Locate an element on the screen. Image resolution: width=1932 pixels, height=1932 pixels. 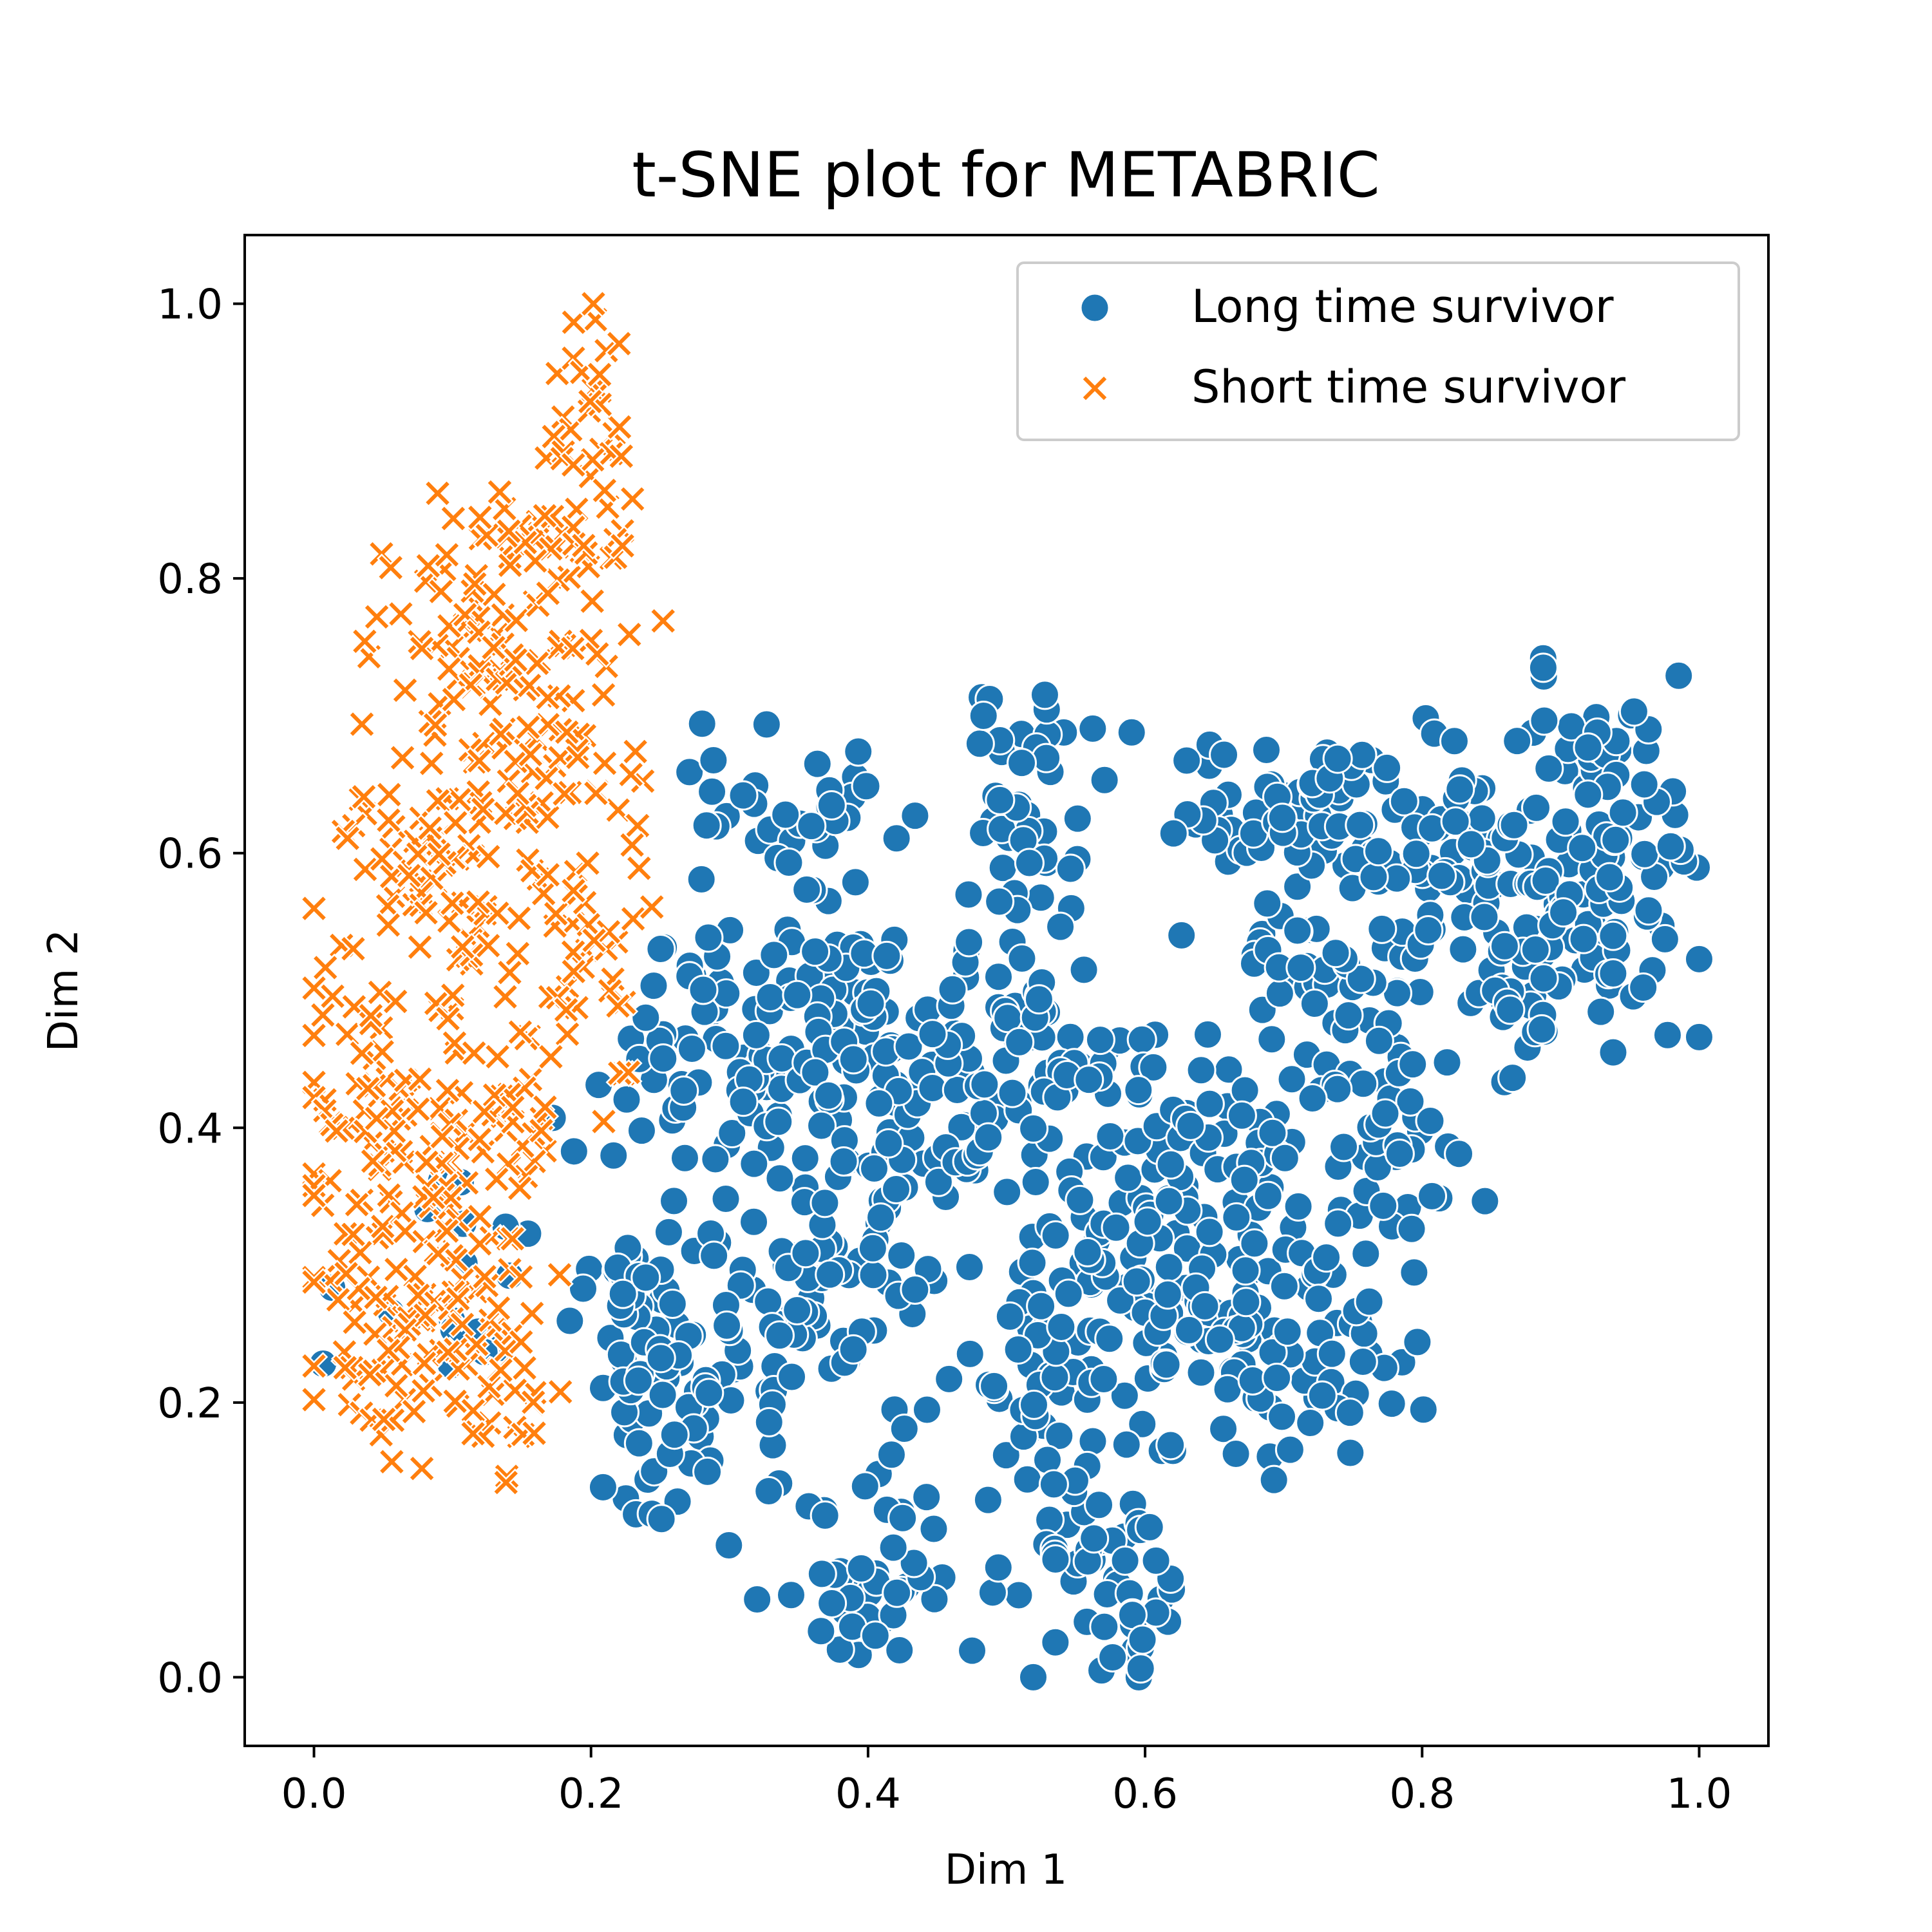
legend-circle-marker is located at coordinates (1094, 307).